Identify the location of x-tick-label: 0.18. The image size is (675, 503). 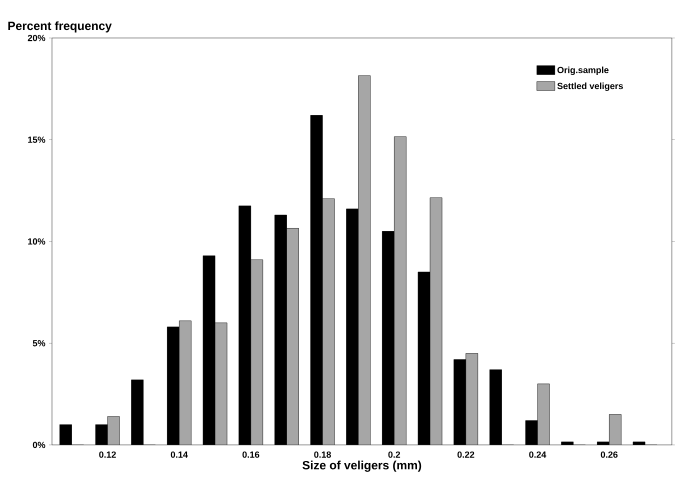
(322, 454).